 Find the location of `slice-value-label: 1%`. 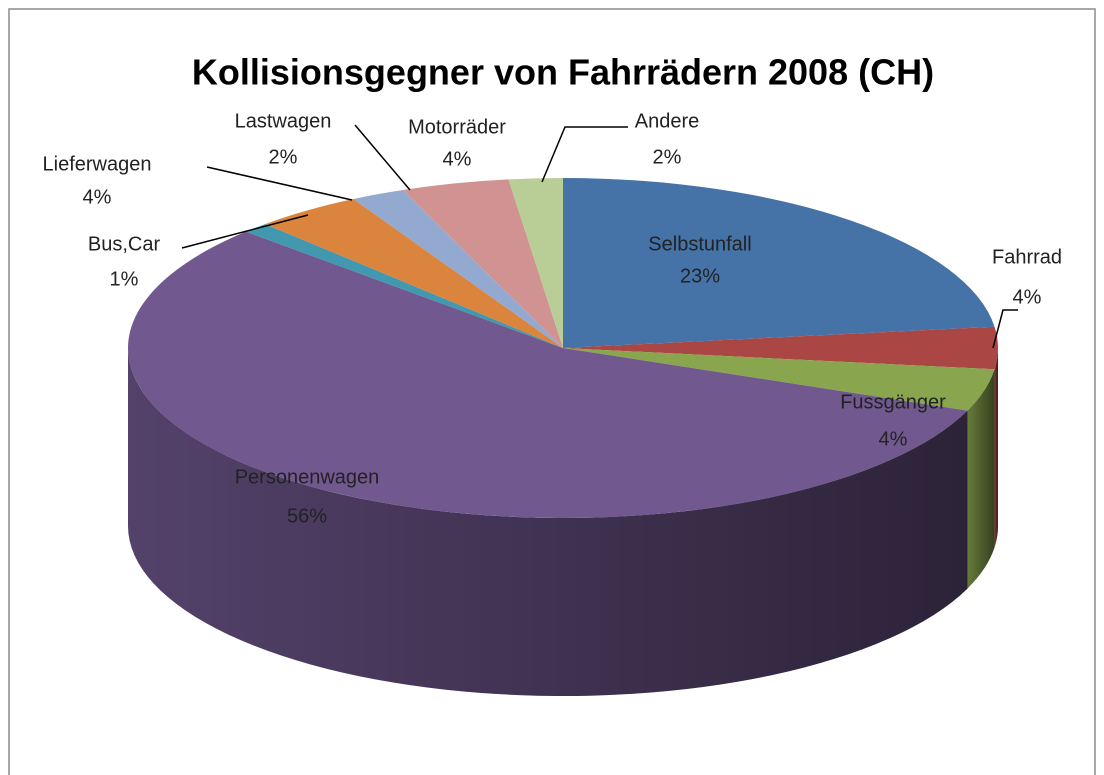

slice-value-label: 1% is located at coordinates (124, 279).